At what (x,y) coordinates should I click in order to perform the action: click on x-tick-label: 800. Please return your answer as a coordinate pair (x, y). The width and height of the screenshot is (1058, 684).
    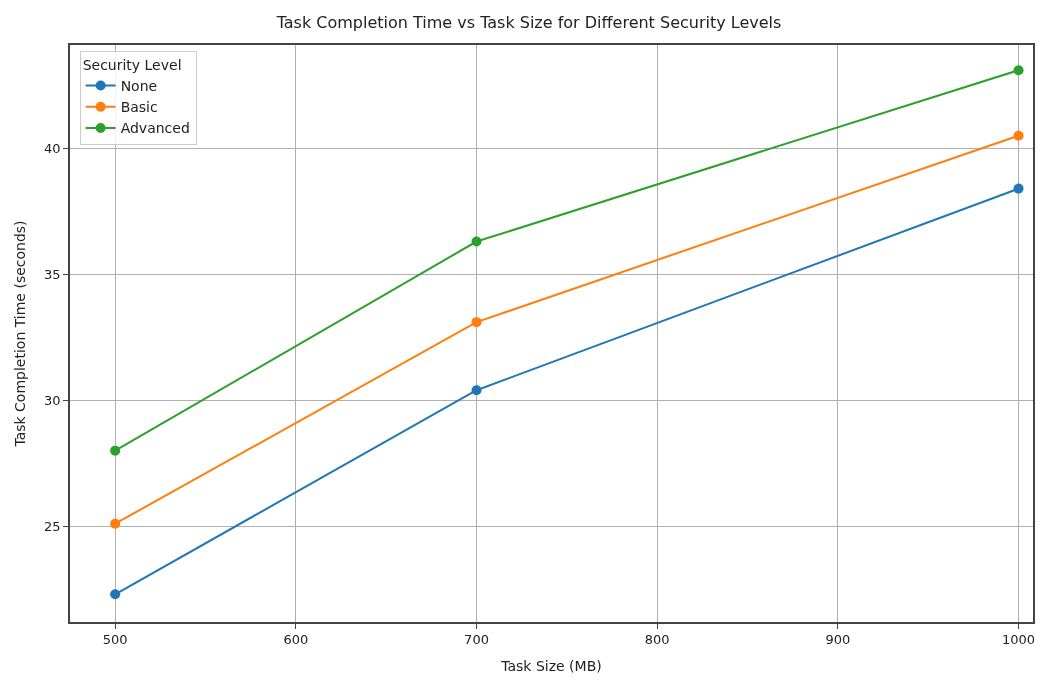
    Looking at the image, I should click on (657, 640).